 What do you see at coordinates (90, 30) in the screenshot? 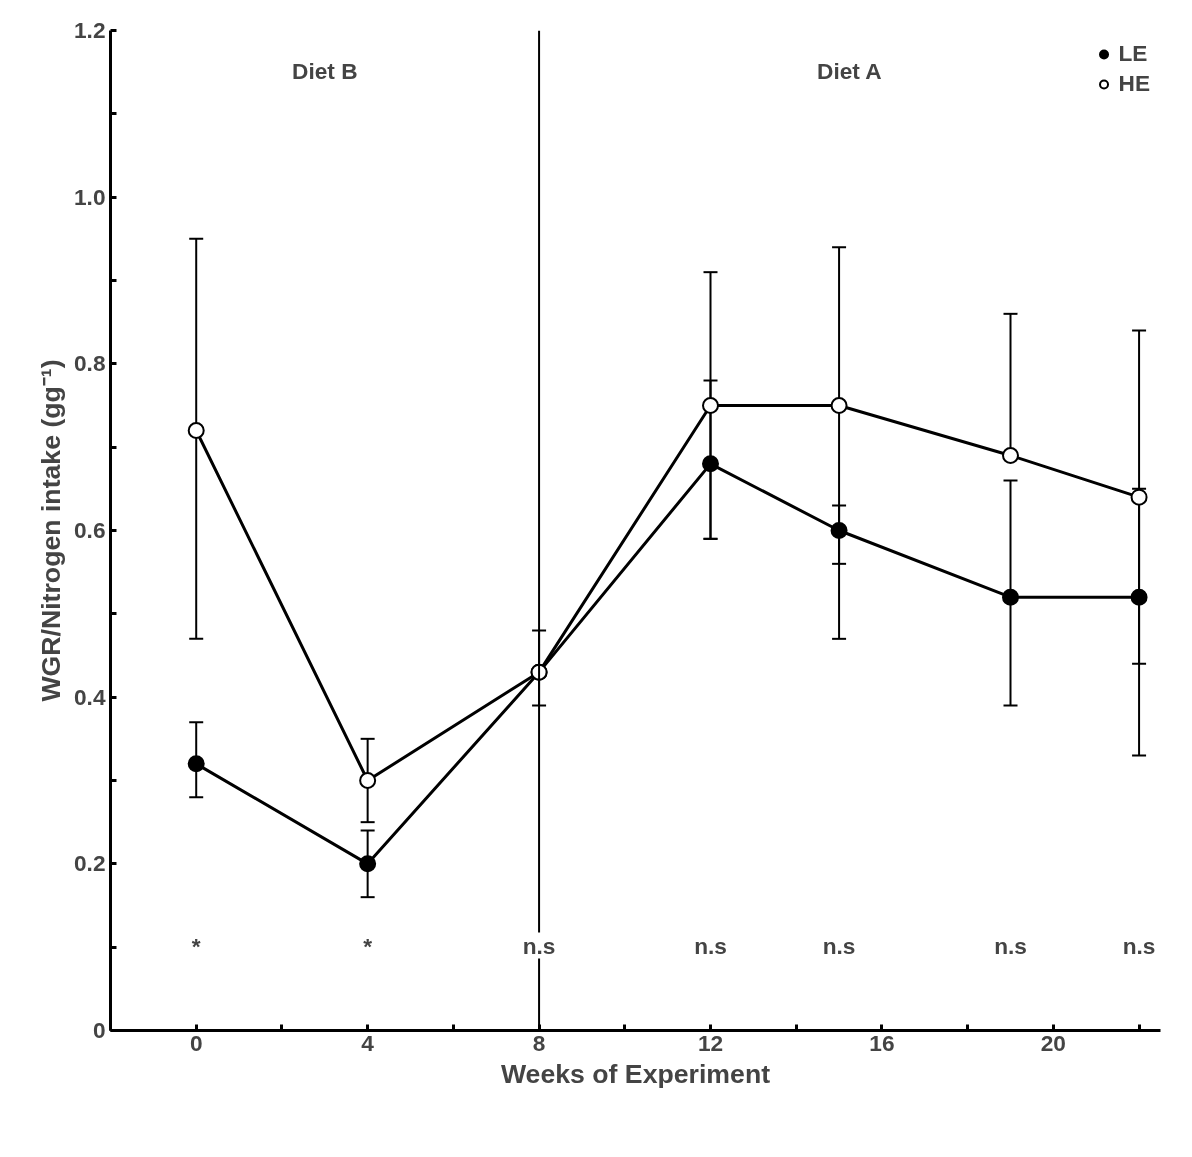
I see `y-tick-label: 1.2` at bounding box center [90, 30].